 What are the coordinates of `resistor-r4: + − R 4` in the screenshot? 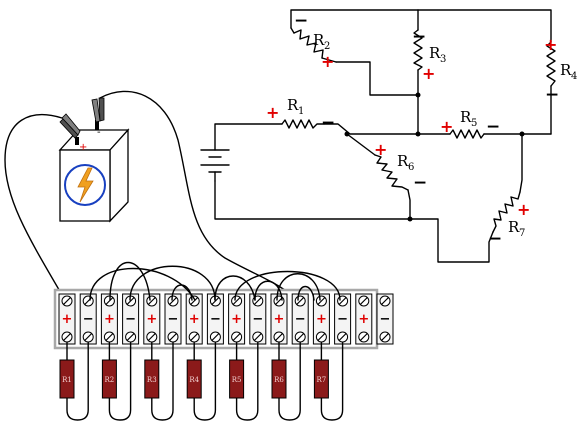 It's located at (560, 70).